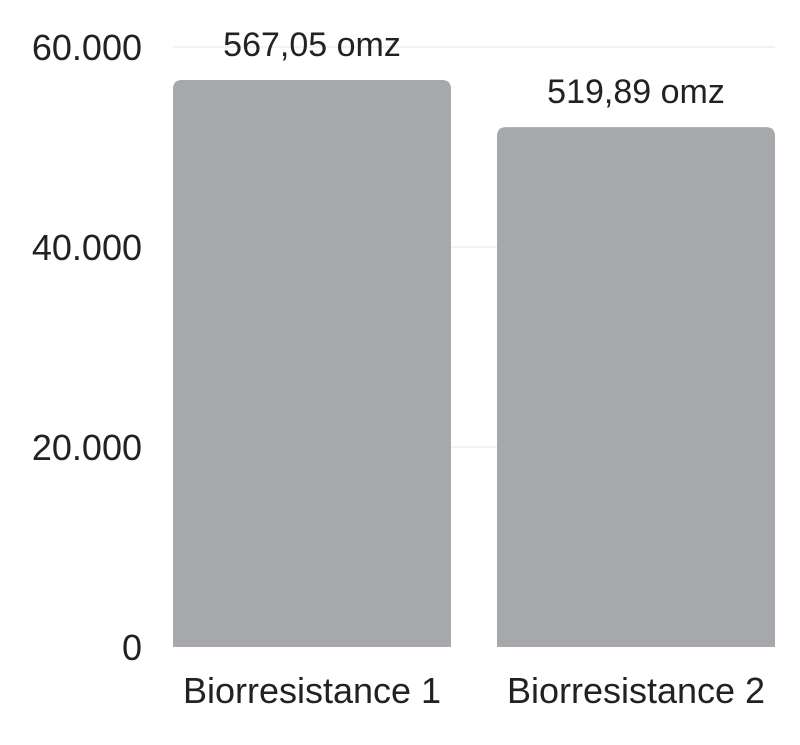  I want to click on data-label: 519,89 omz, so click(636, 92).